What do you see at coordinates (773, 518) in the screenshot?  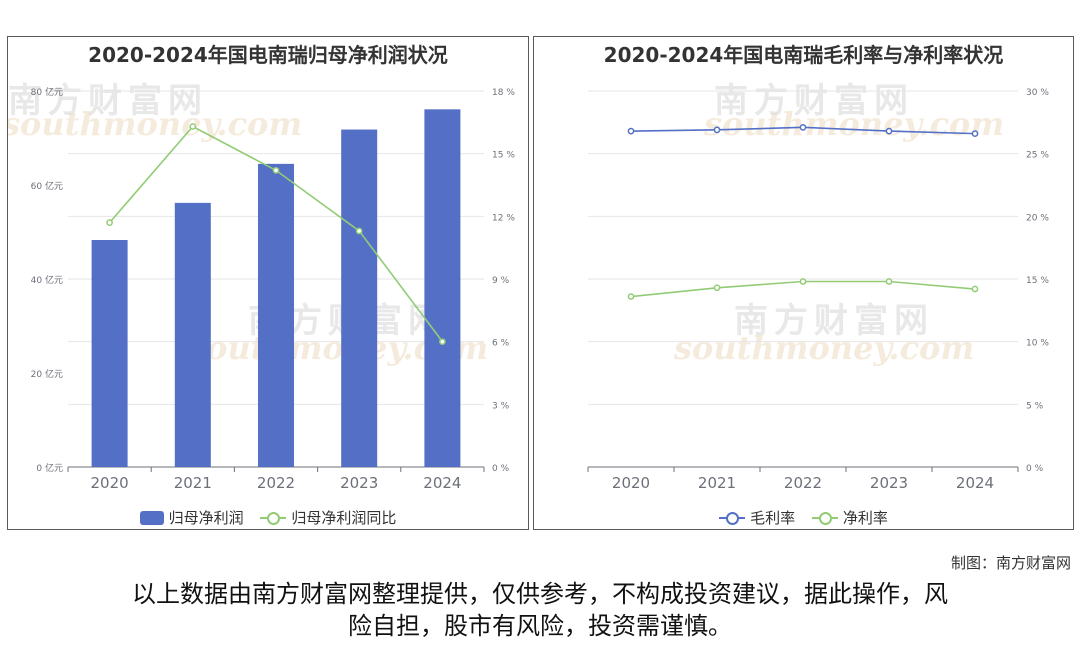 I see `legend-label: 毛利率` at bounding box center [773, 518].